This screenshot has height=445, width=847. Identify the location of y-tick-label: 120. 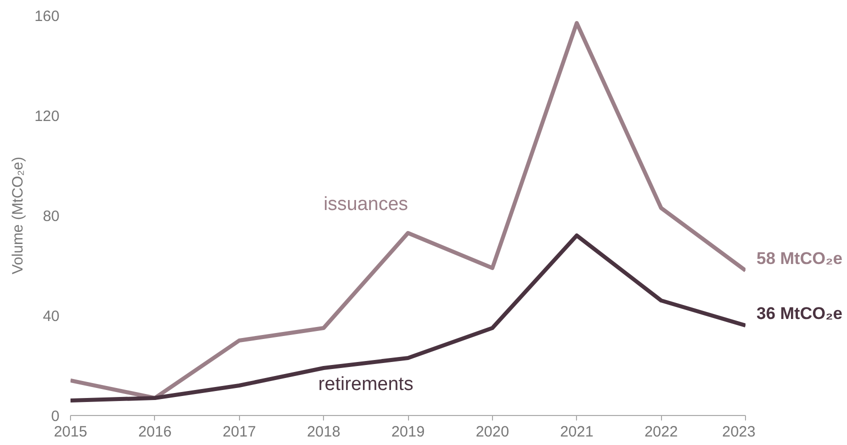
(47, 116).